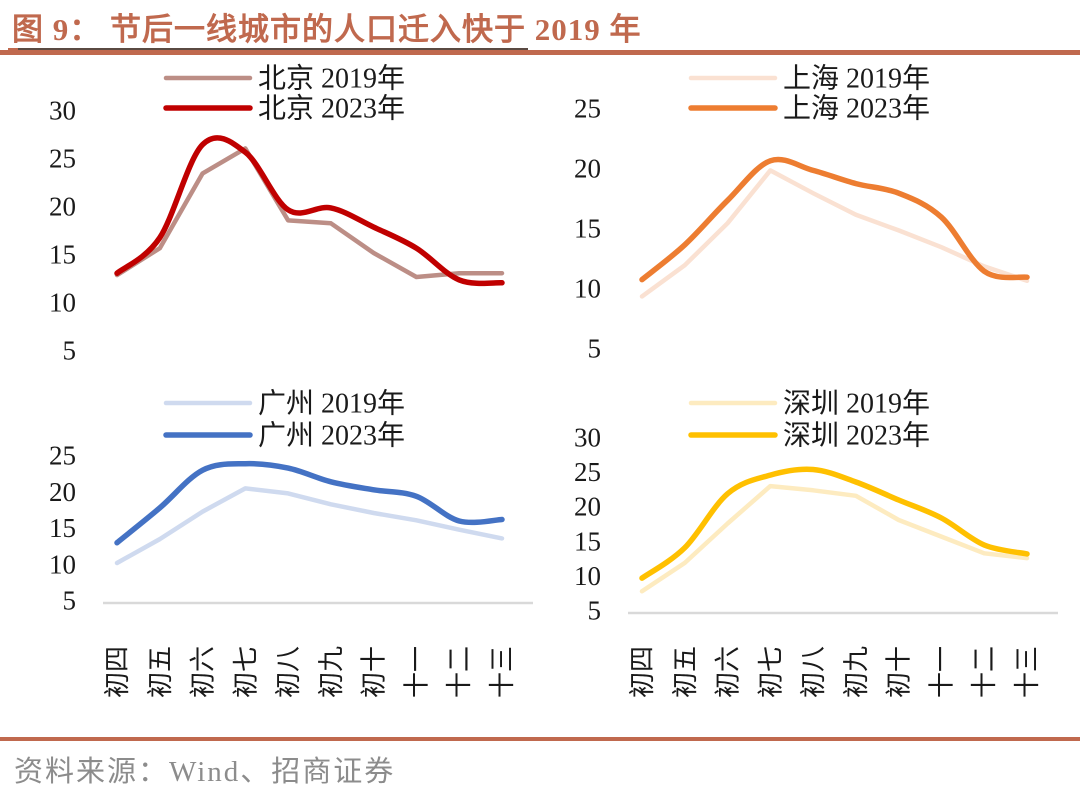 The image size is (1080, 786). I want to click on title-divider-dark-segment, so click(273, 49).